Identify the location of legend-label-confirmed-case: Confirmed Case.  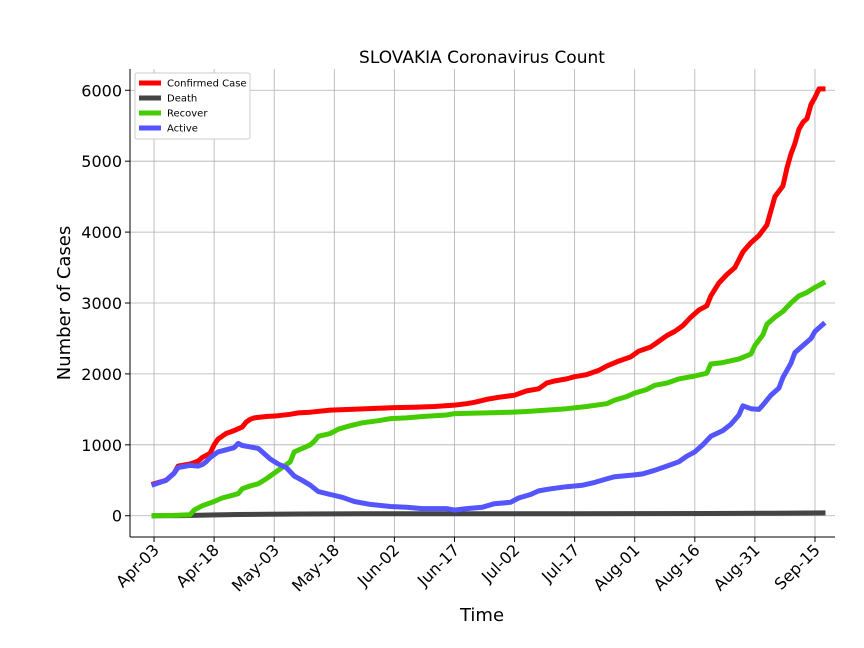
(207, 84).